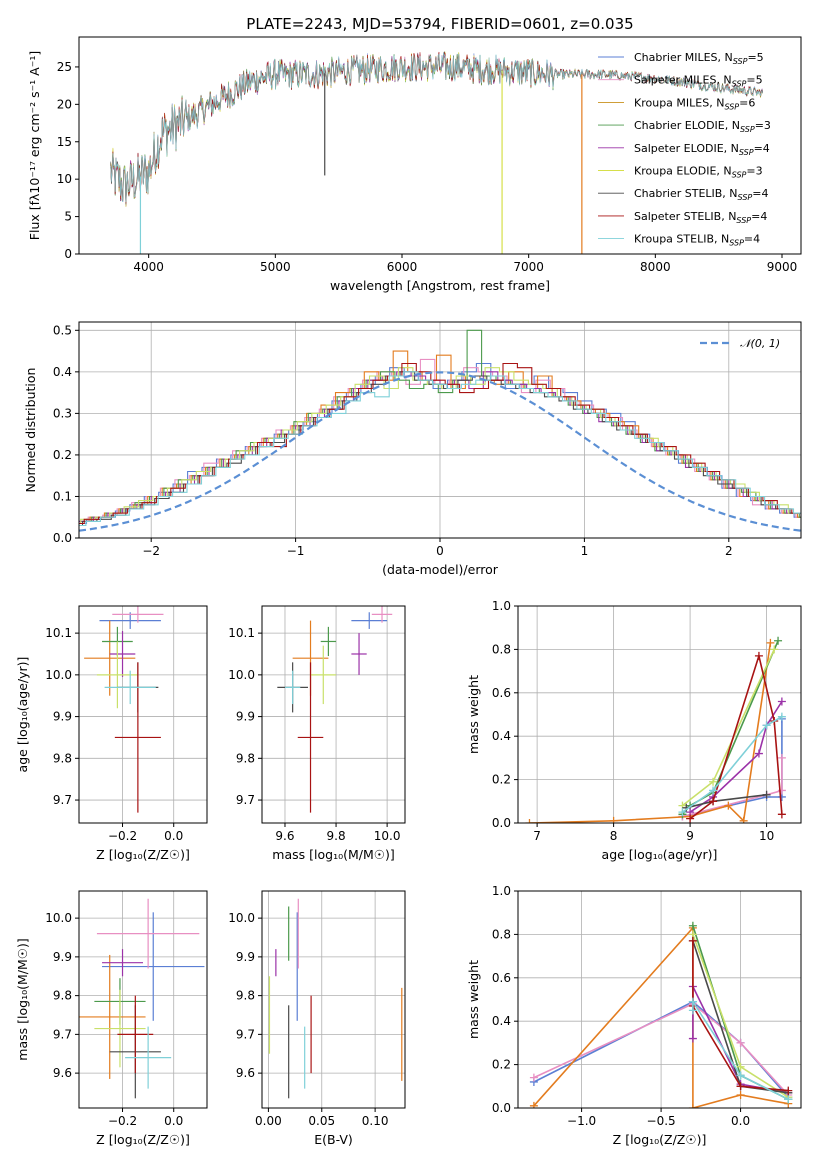  Describe the element at coordinates (699, 58) in the screenshot. I see `legend-label: Chabrier MILES, NSSP=5` at that location.